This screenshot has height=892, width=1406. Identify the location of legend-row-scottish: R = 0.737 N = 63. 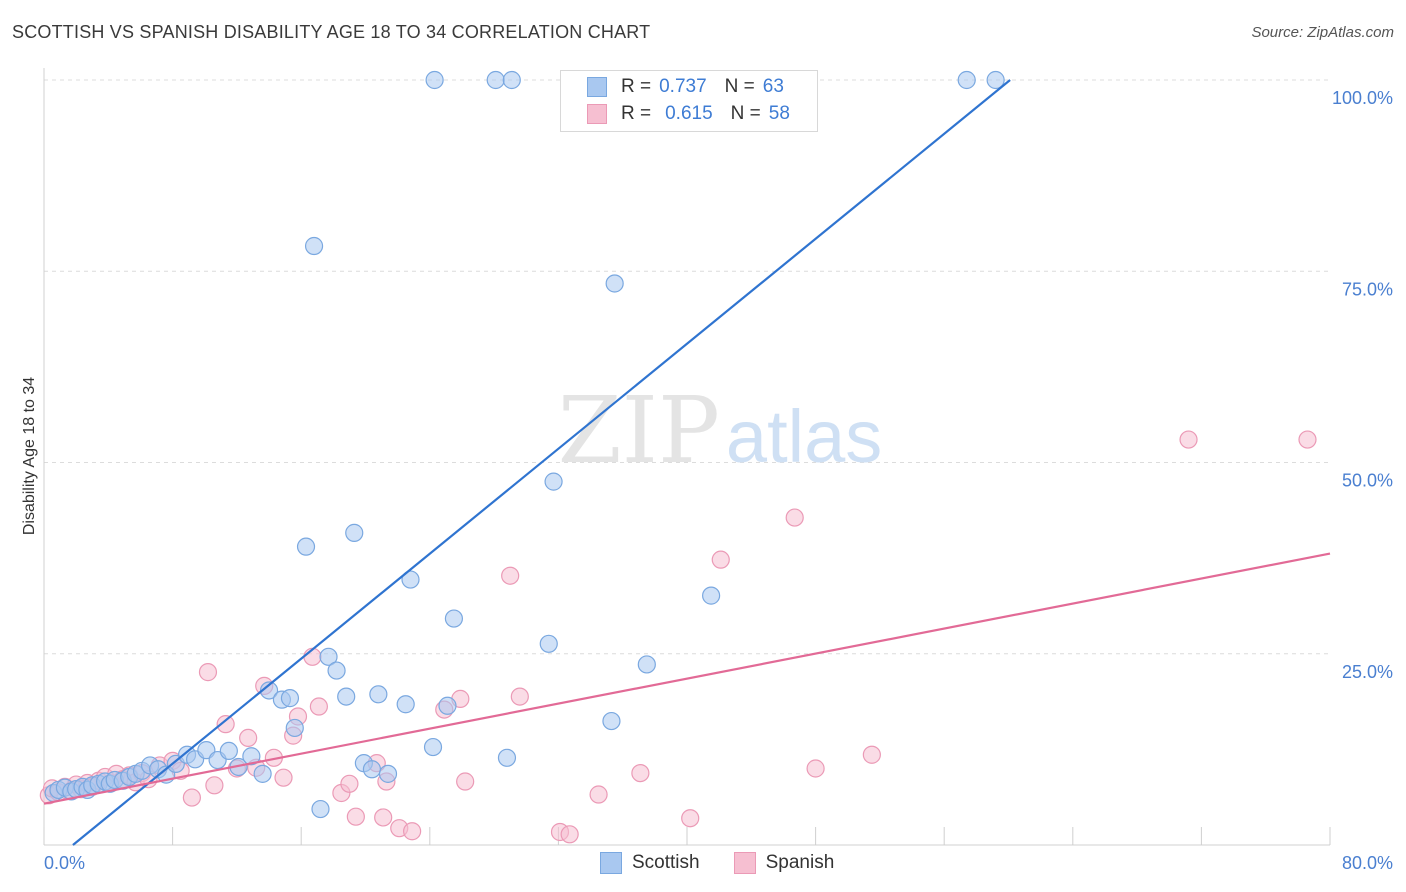
(685, 87).